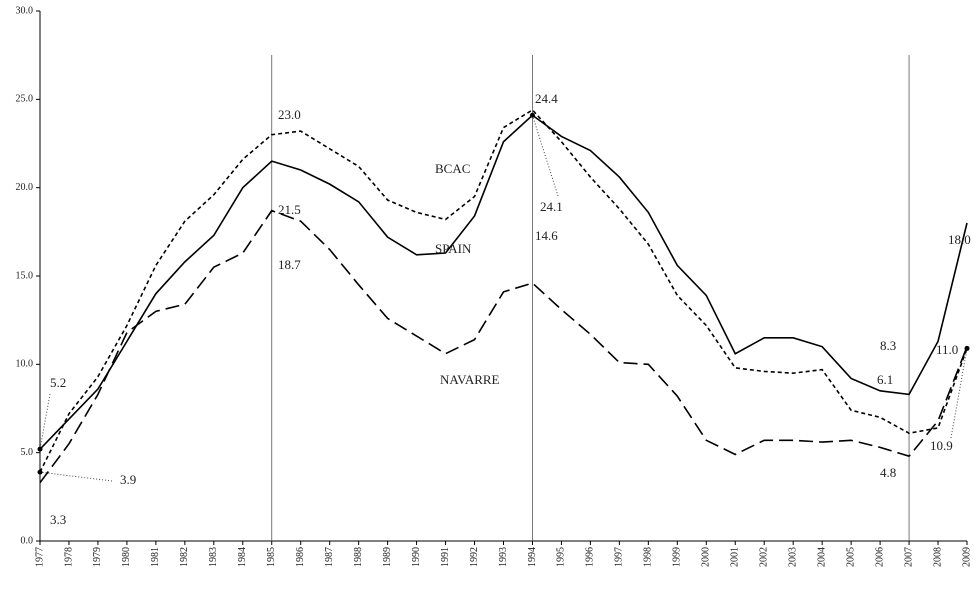 The width and height of the screenshot is (975, 590). I want to click on x-tick-label: 1995, so click(561, 557).